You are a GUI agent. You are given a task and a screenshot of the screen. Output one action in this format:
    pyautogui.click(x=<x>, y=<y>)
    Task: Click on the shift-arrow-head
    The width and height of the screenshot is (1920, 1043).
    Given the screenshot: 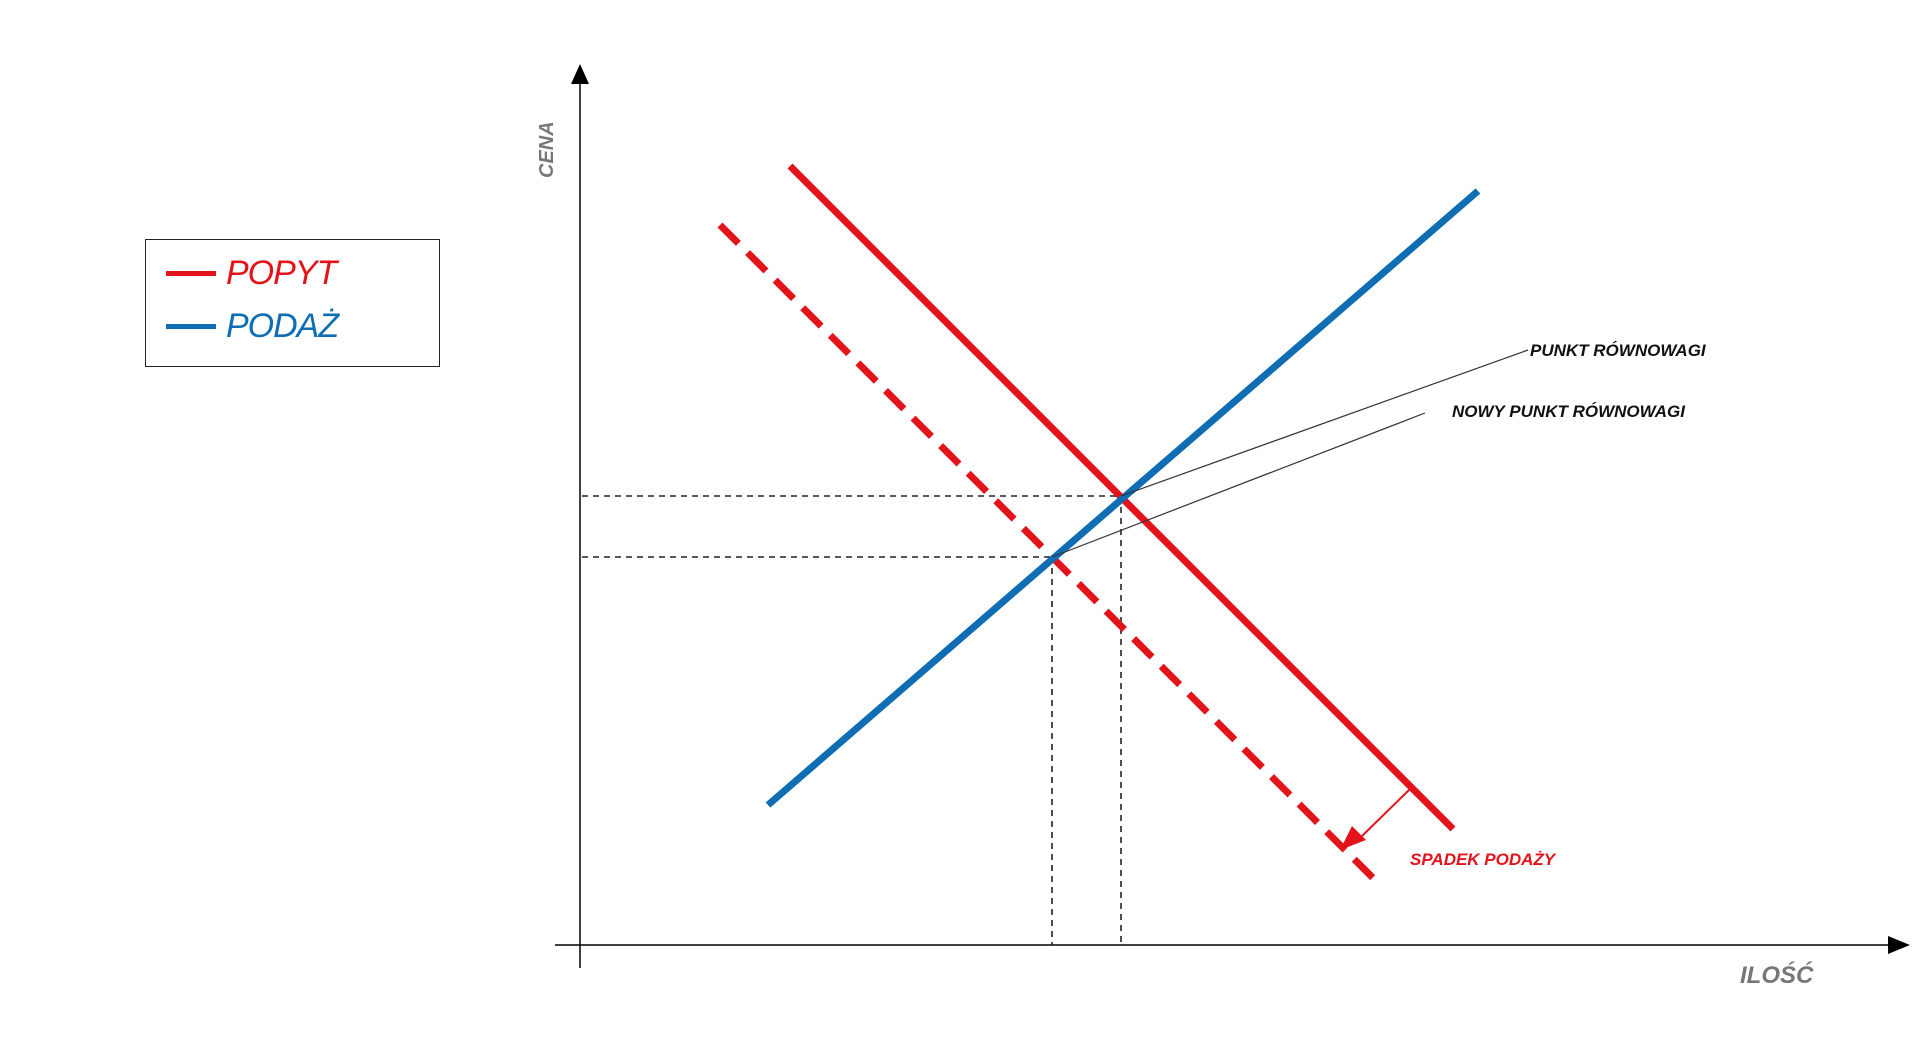 What is the action you would take?
    pyautogui.click(x=1353, y=838)
    